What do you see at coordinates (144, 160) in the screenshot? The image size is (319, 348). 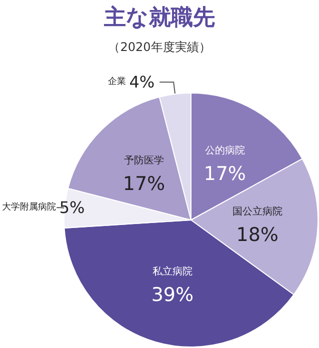 I see `slice-label: 予防医学` at bounding box center [144, 160].